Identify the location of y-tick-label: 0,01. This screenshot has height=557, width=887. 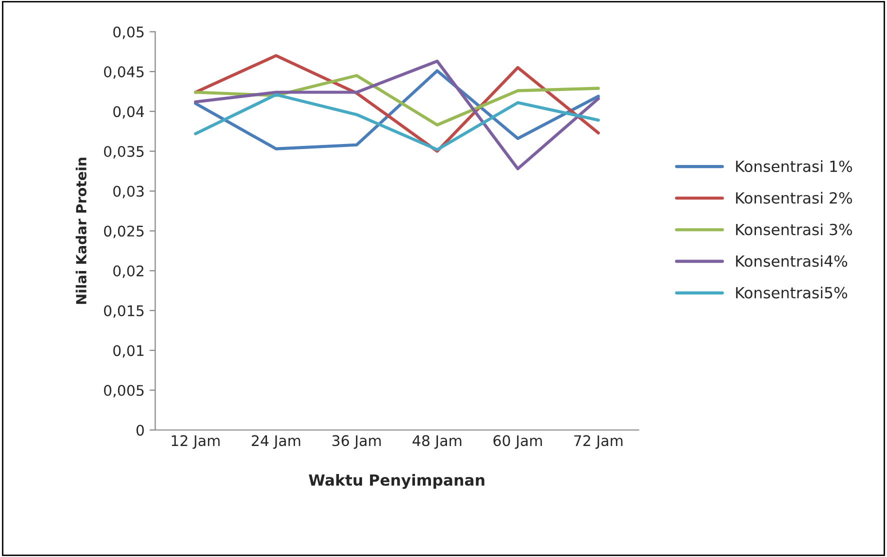
(128, 351).